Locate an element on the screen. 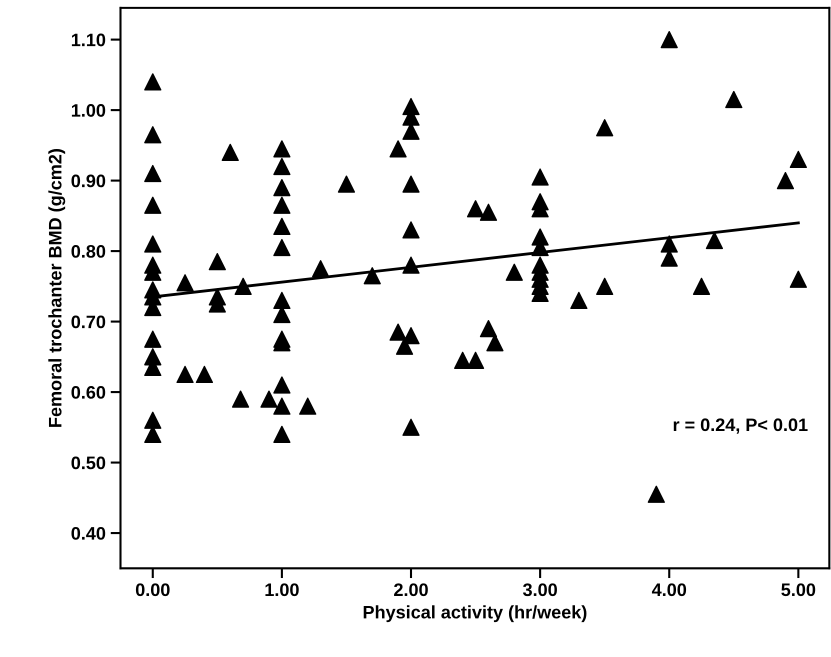  y-tick-label: 0.80 is located at coordinates (88, 251).